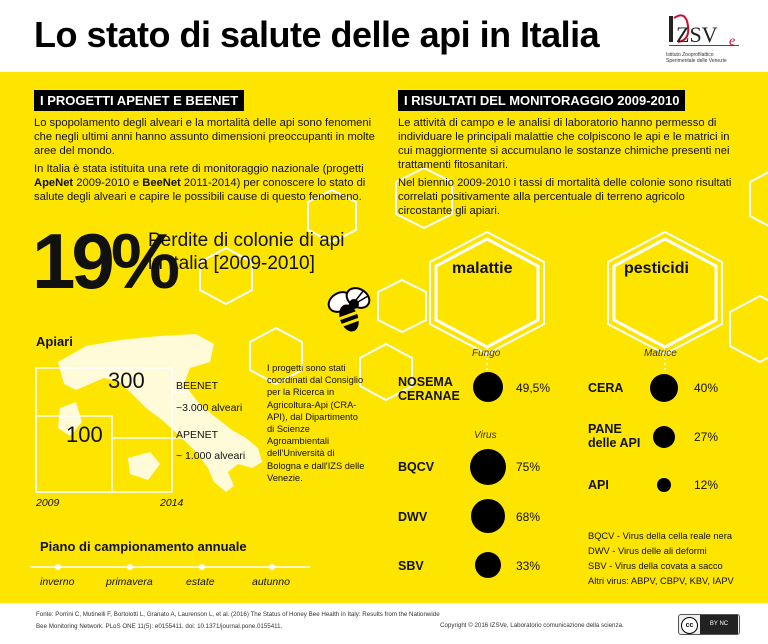  I want to click on dot-nosema, so click(488, 387).